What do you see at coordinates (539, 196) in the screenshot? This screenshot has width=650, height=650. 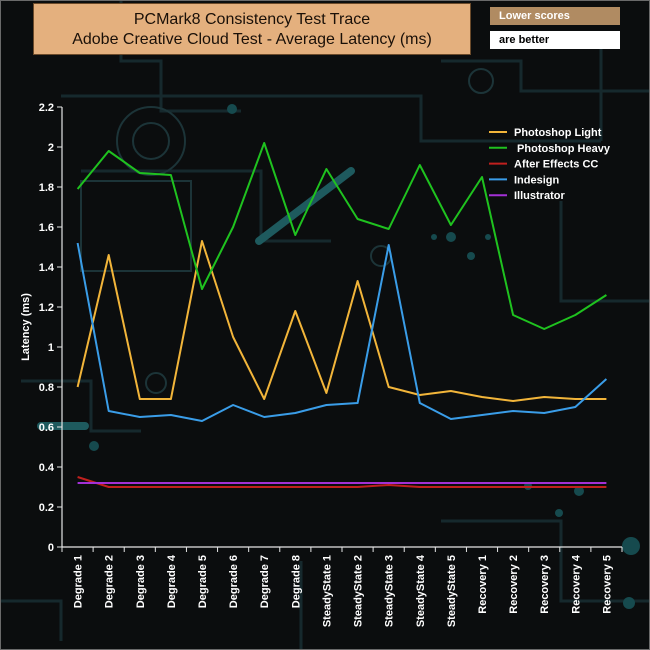 I see `legend-label: Illustrator` at bounding box center [539, 196].